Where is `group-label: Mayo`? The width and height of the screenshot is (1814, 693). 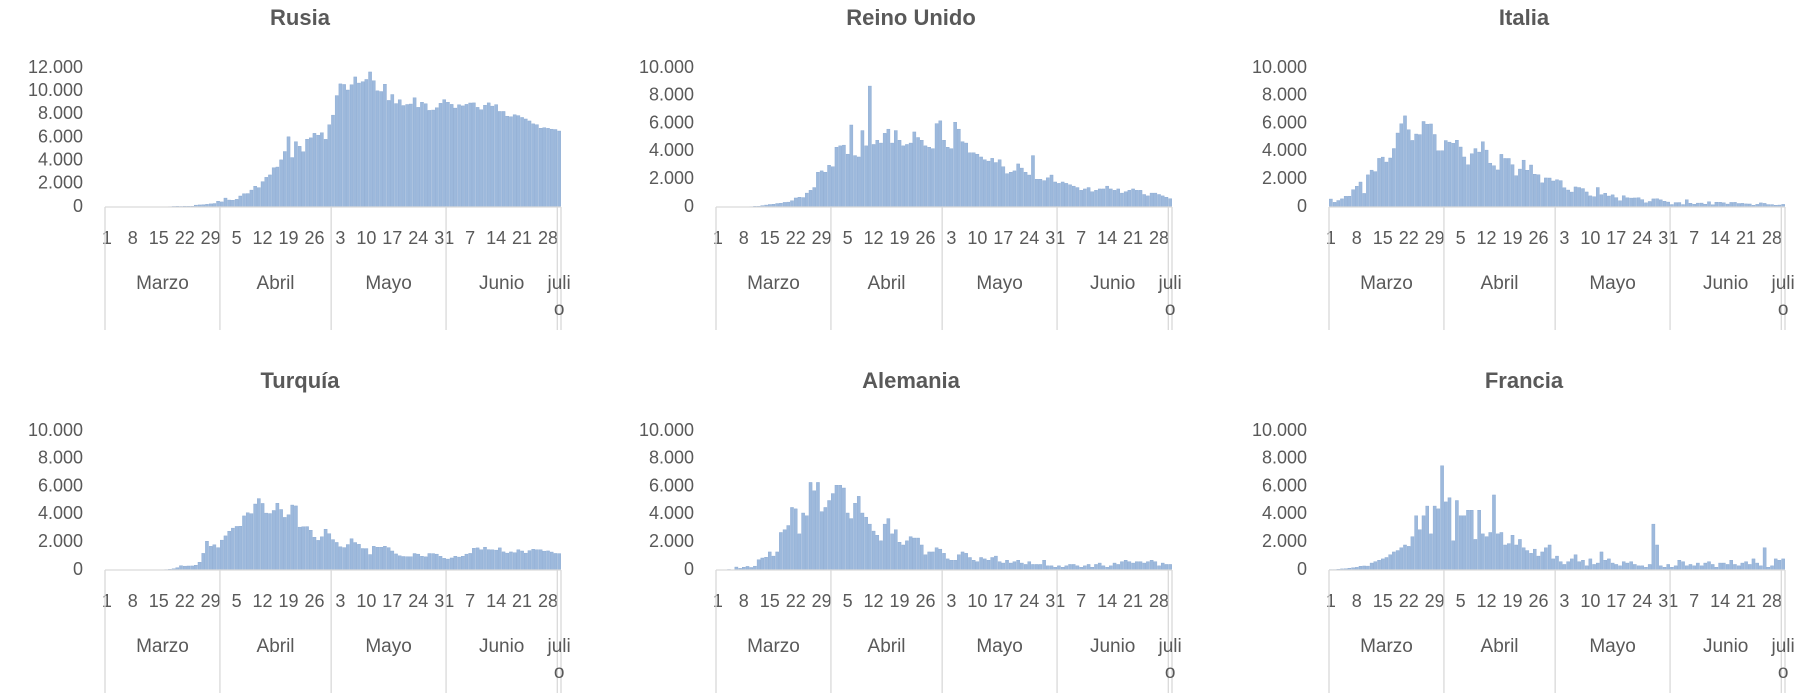 group-label: Mayo is located at coordinates (388, 283).